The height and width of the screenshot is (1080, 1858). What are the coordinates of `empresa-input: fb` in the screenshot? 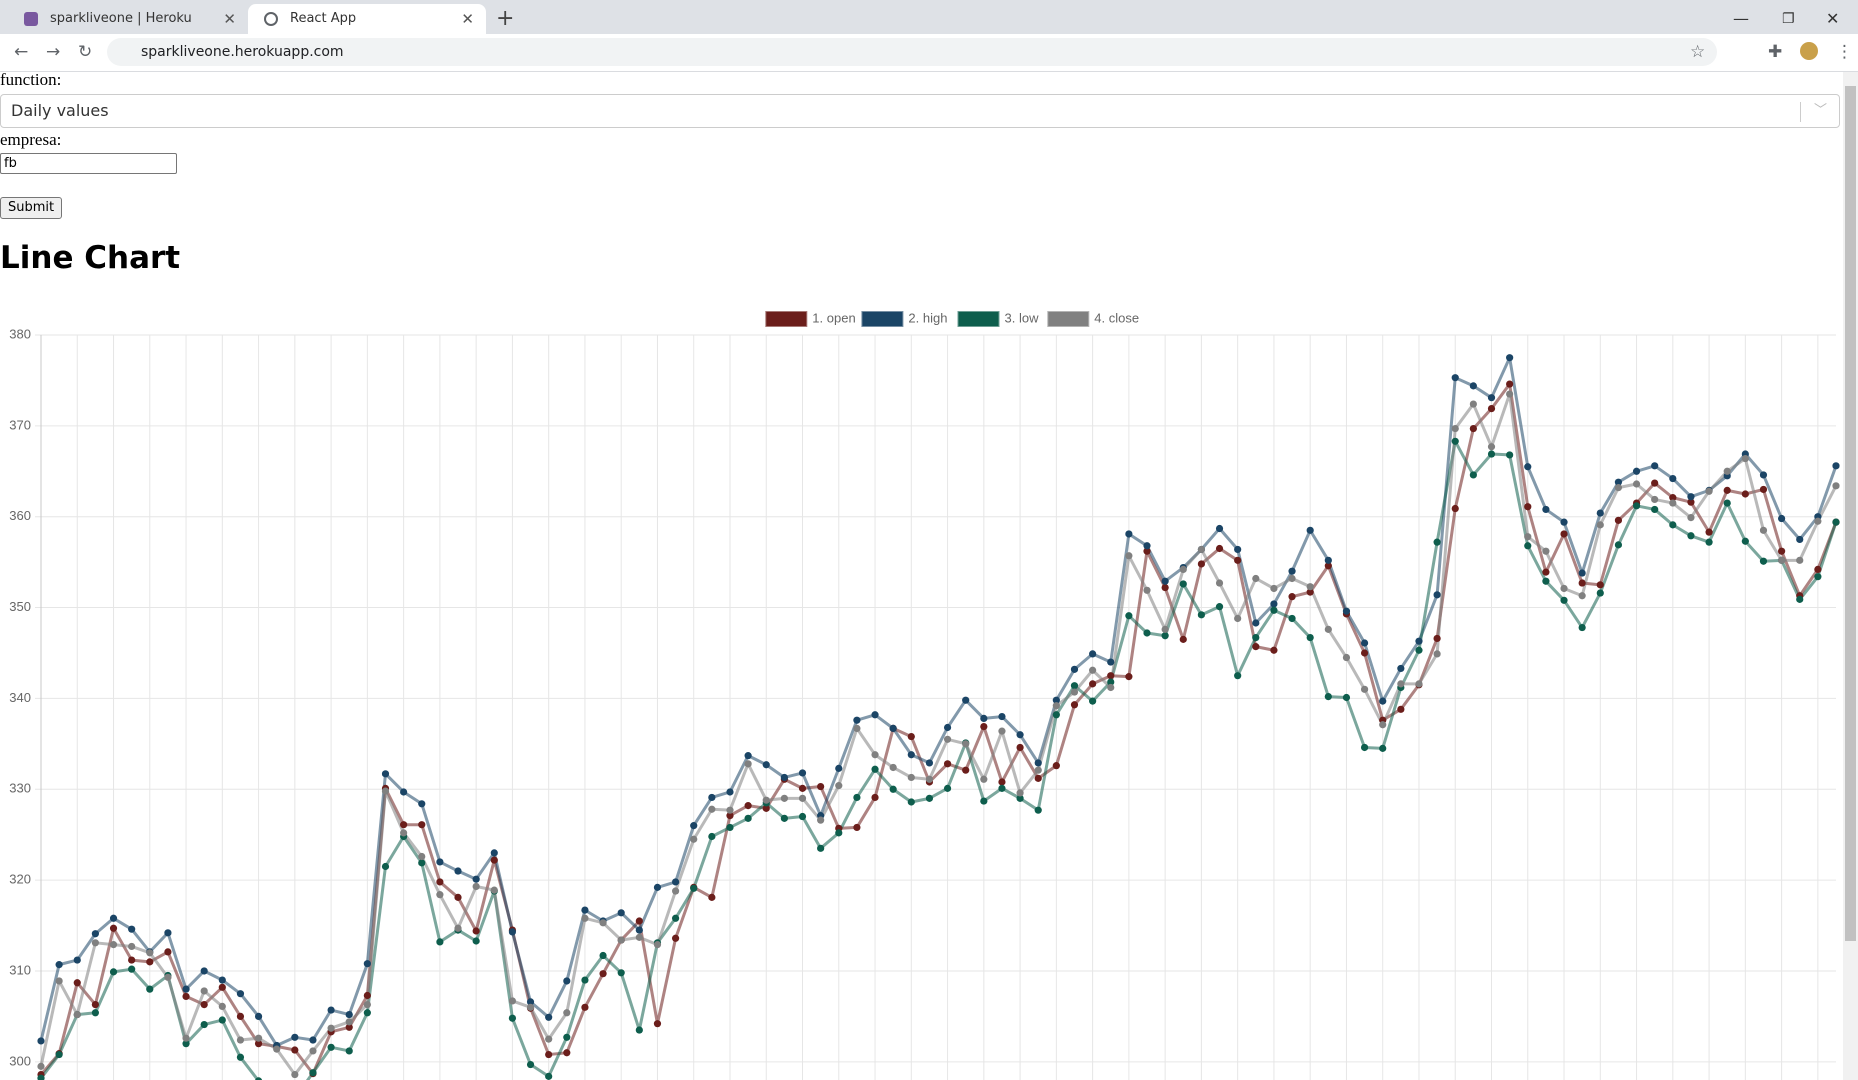 It's located at (88, 163).